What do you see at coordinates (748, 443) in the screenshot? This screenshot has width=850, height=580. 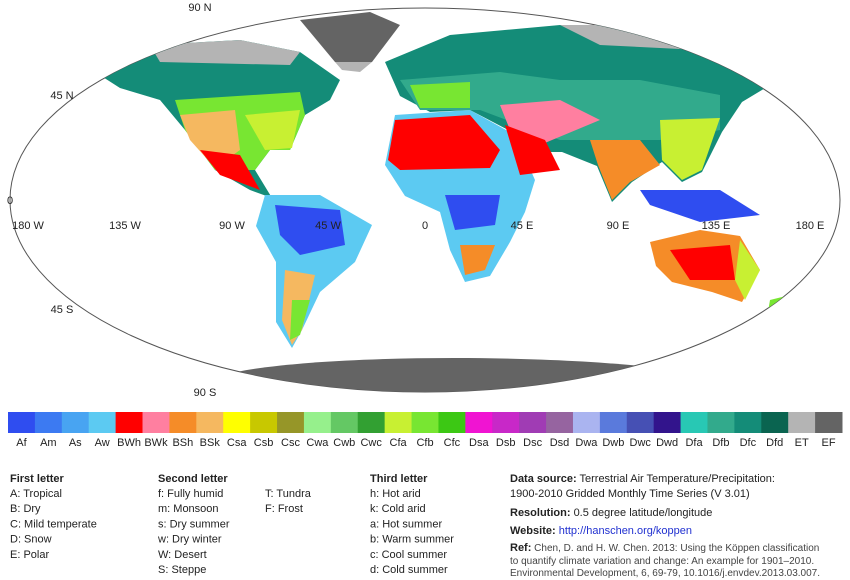 I see `legend-label: Dfc` at bounding box center [748, 443].